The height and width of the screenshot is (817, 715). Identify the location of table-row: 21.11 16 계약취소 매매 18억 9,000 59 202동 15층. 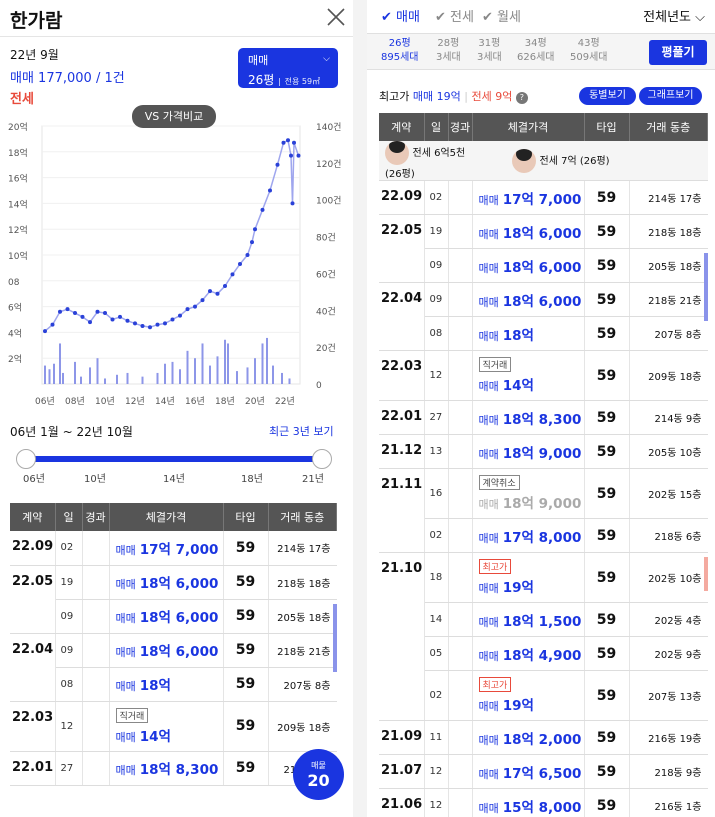
(543, 510).